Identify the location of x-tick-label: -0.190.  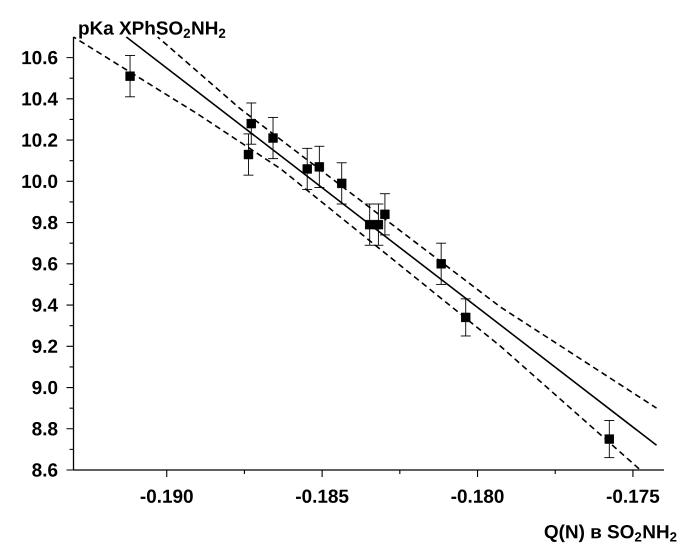
(166, 496).